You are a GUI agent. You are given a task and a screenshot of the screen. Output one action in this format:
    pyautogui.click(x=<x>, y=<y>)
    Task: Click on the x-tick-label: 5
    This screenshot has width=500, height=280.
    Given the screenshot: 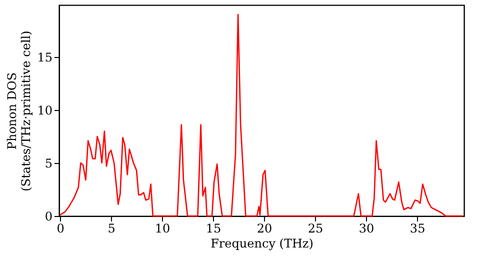 What is the action you would take?
    pyautogui.click(x=112, y=229)
    